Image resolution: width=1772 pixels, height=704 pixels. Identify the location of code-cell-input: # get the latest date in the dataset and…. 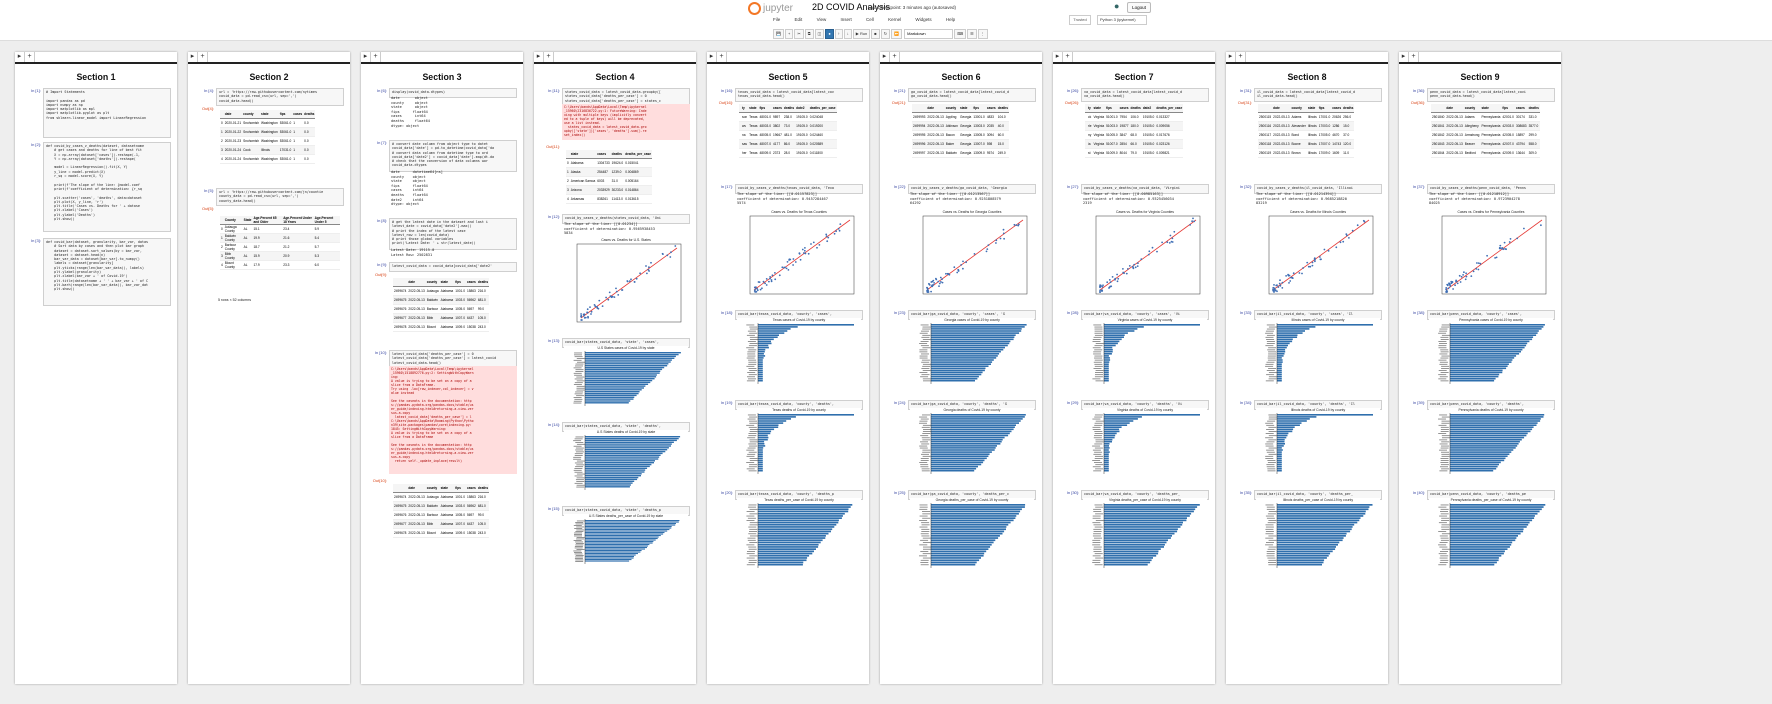
(453, 234).